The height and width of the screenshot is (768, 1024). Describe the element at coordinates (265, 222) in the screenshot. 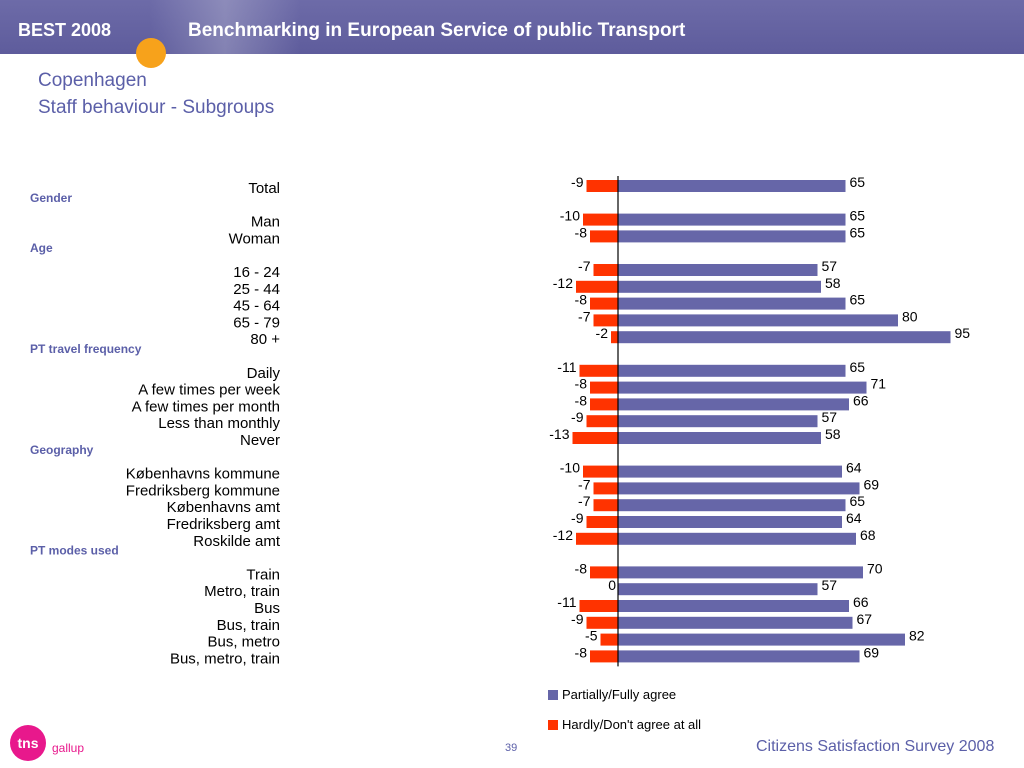

I see `row-label: Man` at that location.